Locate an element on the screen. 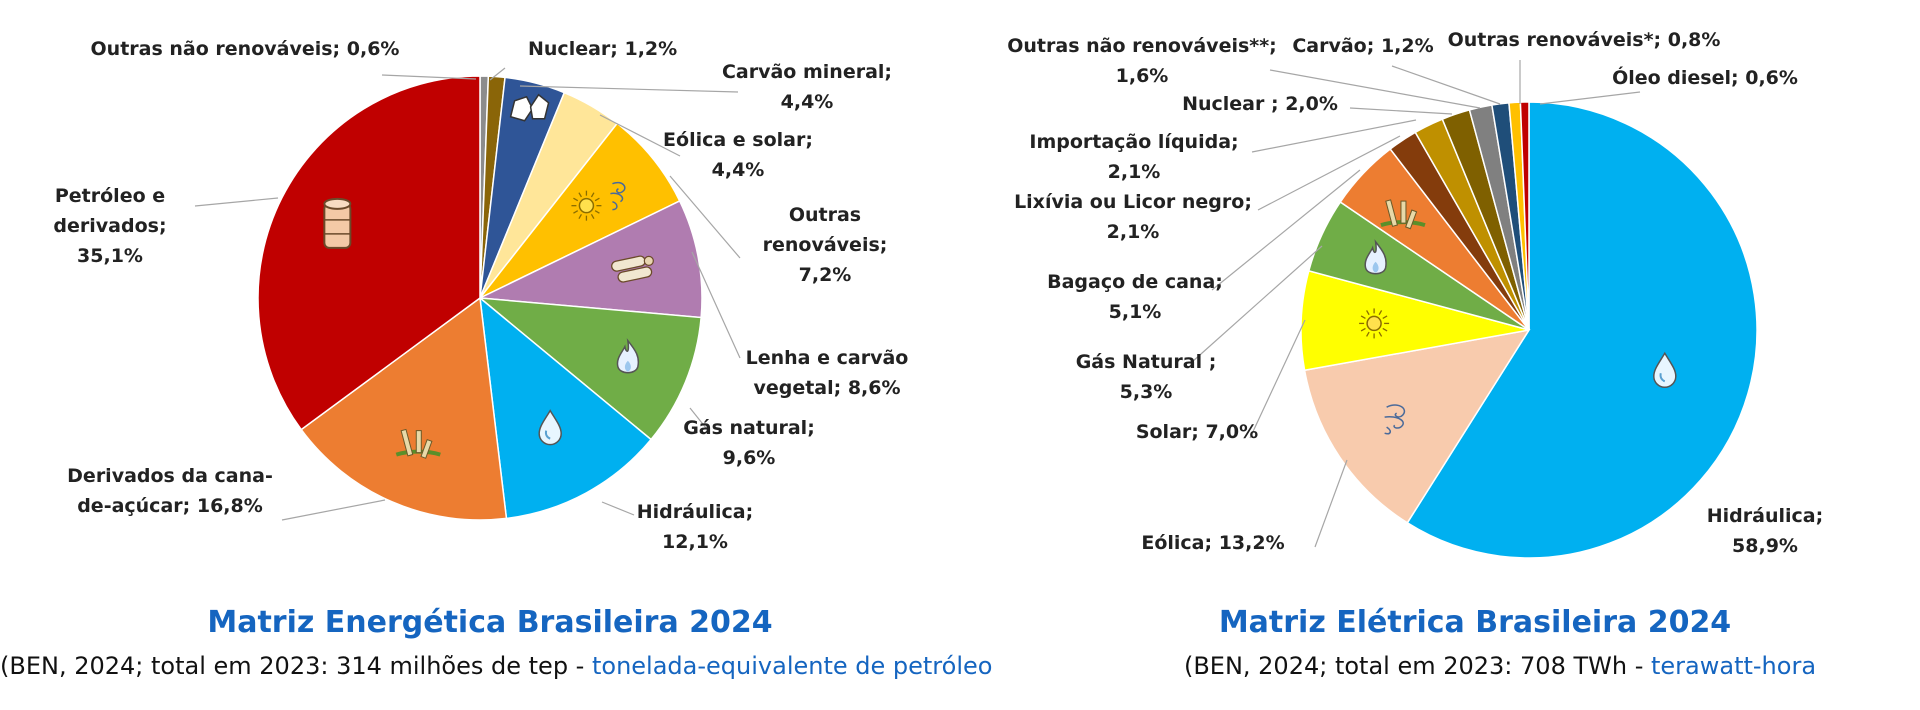 The height and width of the screenshot is (710, 1920). leader-line-lenha-e-carvao-vegetal is located at coordinates (716, 305).